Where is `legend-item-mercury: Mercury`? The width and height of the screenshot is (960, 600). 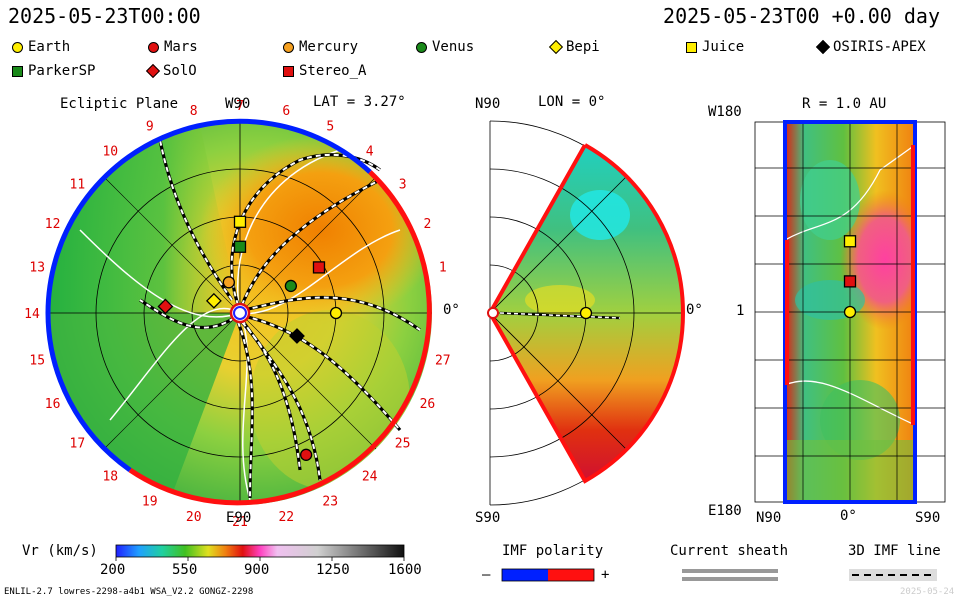
legend-item-mercury: Mercury is located at coordinates (320, 47).